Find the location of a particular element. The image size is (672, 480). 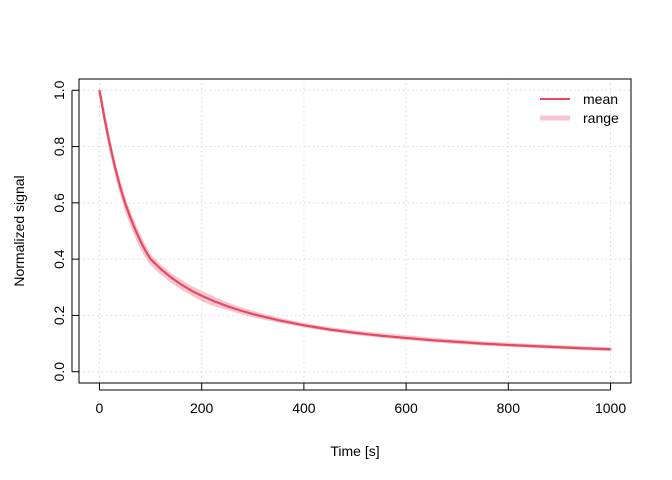

x-tick-label: 1000 is located at coordinates (610, 408).